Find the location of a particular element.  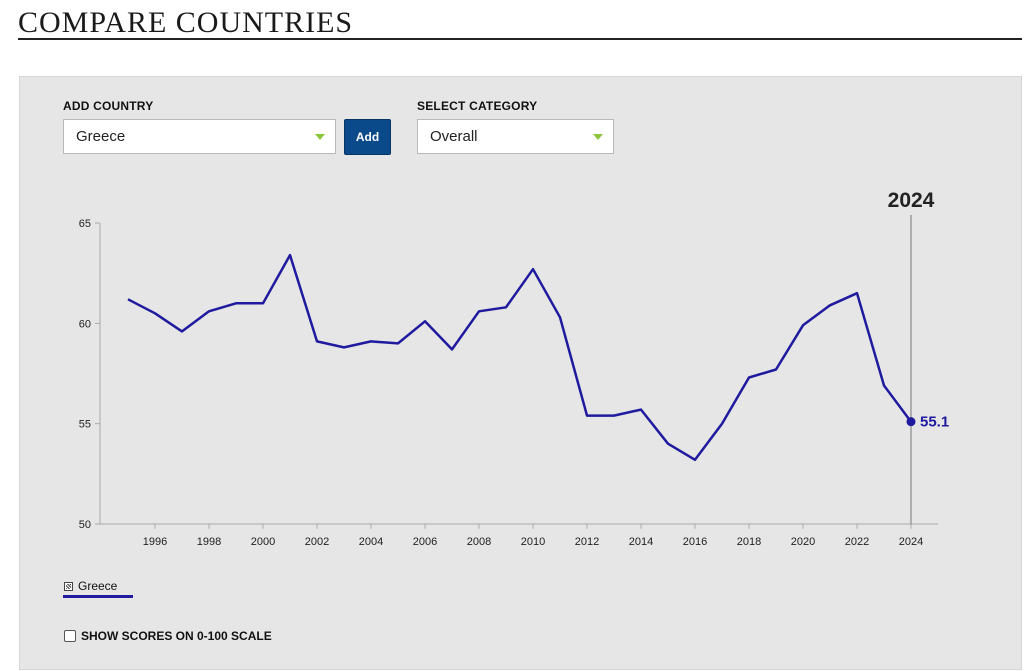

x-tick-label: 2014 is located at coordinates (641, 542).